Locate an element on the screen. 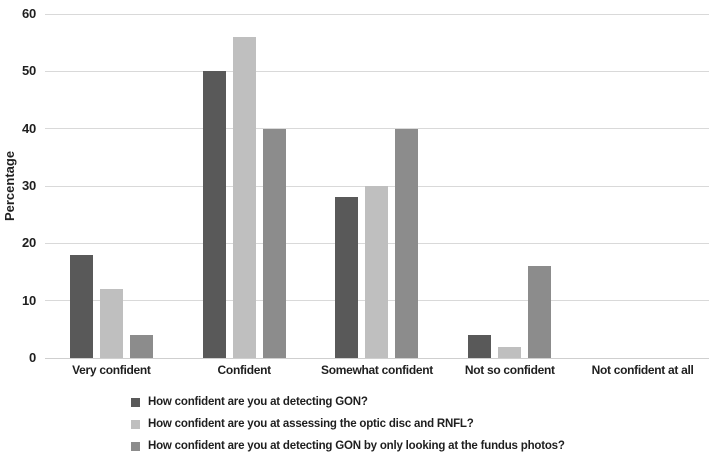 The width and height of the screenshot is (709, 458). x-axis-label-2: Confident is located at coordinates (244, 370).